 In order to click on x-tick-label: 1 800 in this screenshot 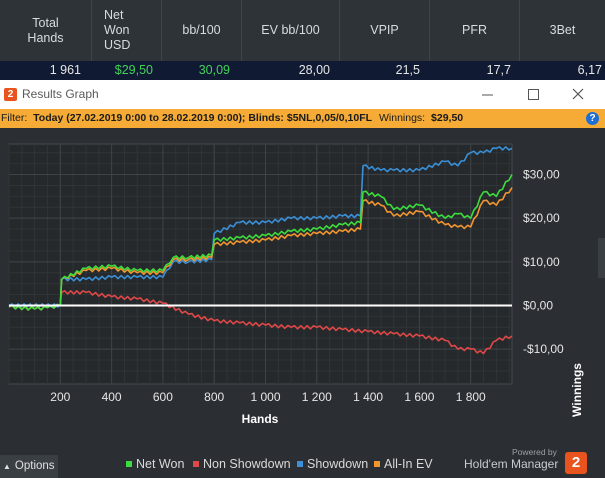, I will do `click(471, 397)`.